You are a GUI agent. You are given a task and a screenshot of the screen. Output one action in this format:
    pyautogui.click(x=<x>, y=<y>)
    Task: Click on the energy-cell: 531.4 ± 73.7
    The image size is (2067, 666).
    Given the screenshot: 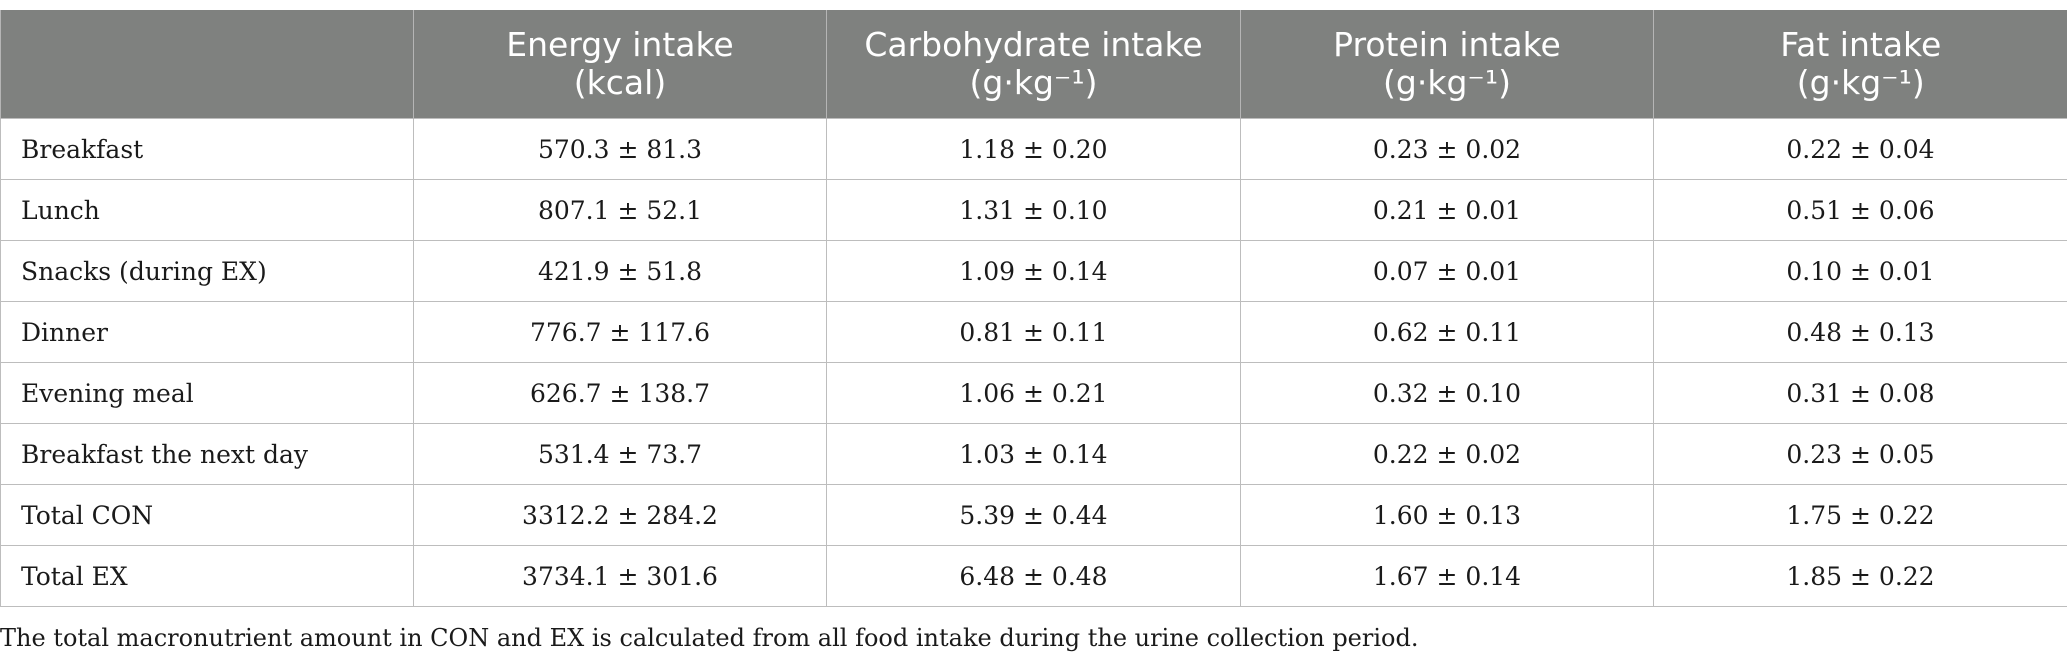 What is the action you would take?
    pyautogui.click(x=620, y=454)
    